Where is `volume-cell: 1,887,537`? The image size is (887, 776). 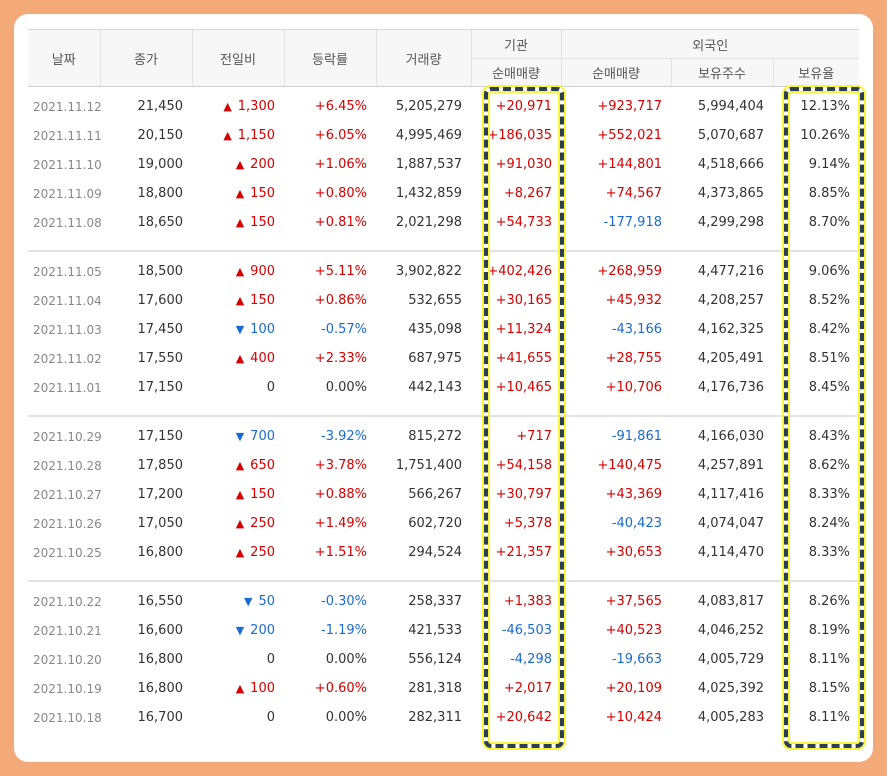 volume-cell: 1,887,537 is located at coordinates (428, 164).